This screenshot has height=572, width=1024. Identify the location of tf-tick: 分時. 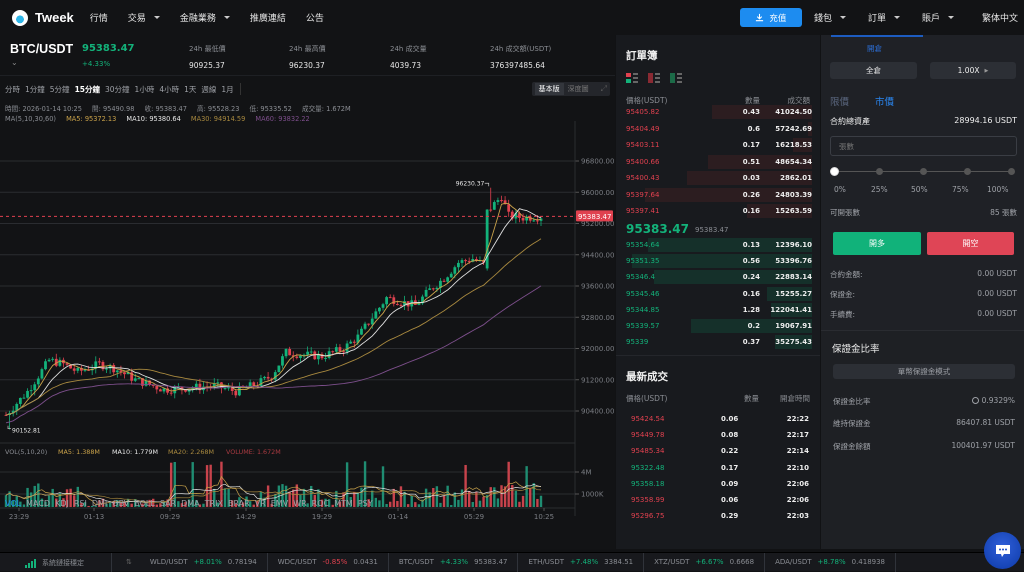
(12, 89).